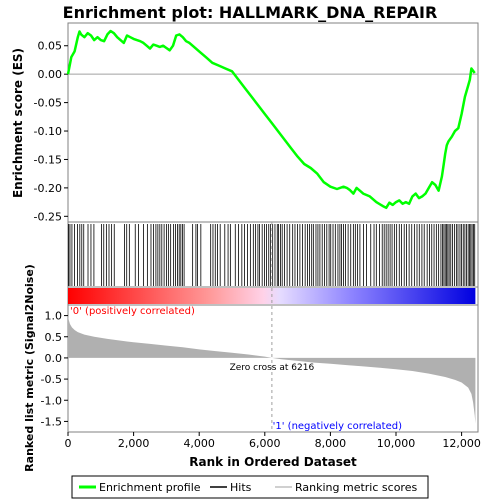 The image size is (500, 504). I want to click on rank-color-bar-panel, so click(273, 296).